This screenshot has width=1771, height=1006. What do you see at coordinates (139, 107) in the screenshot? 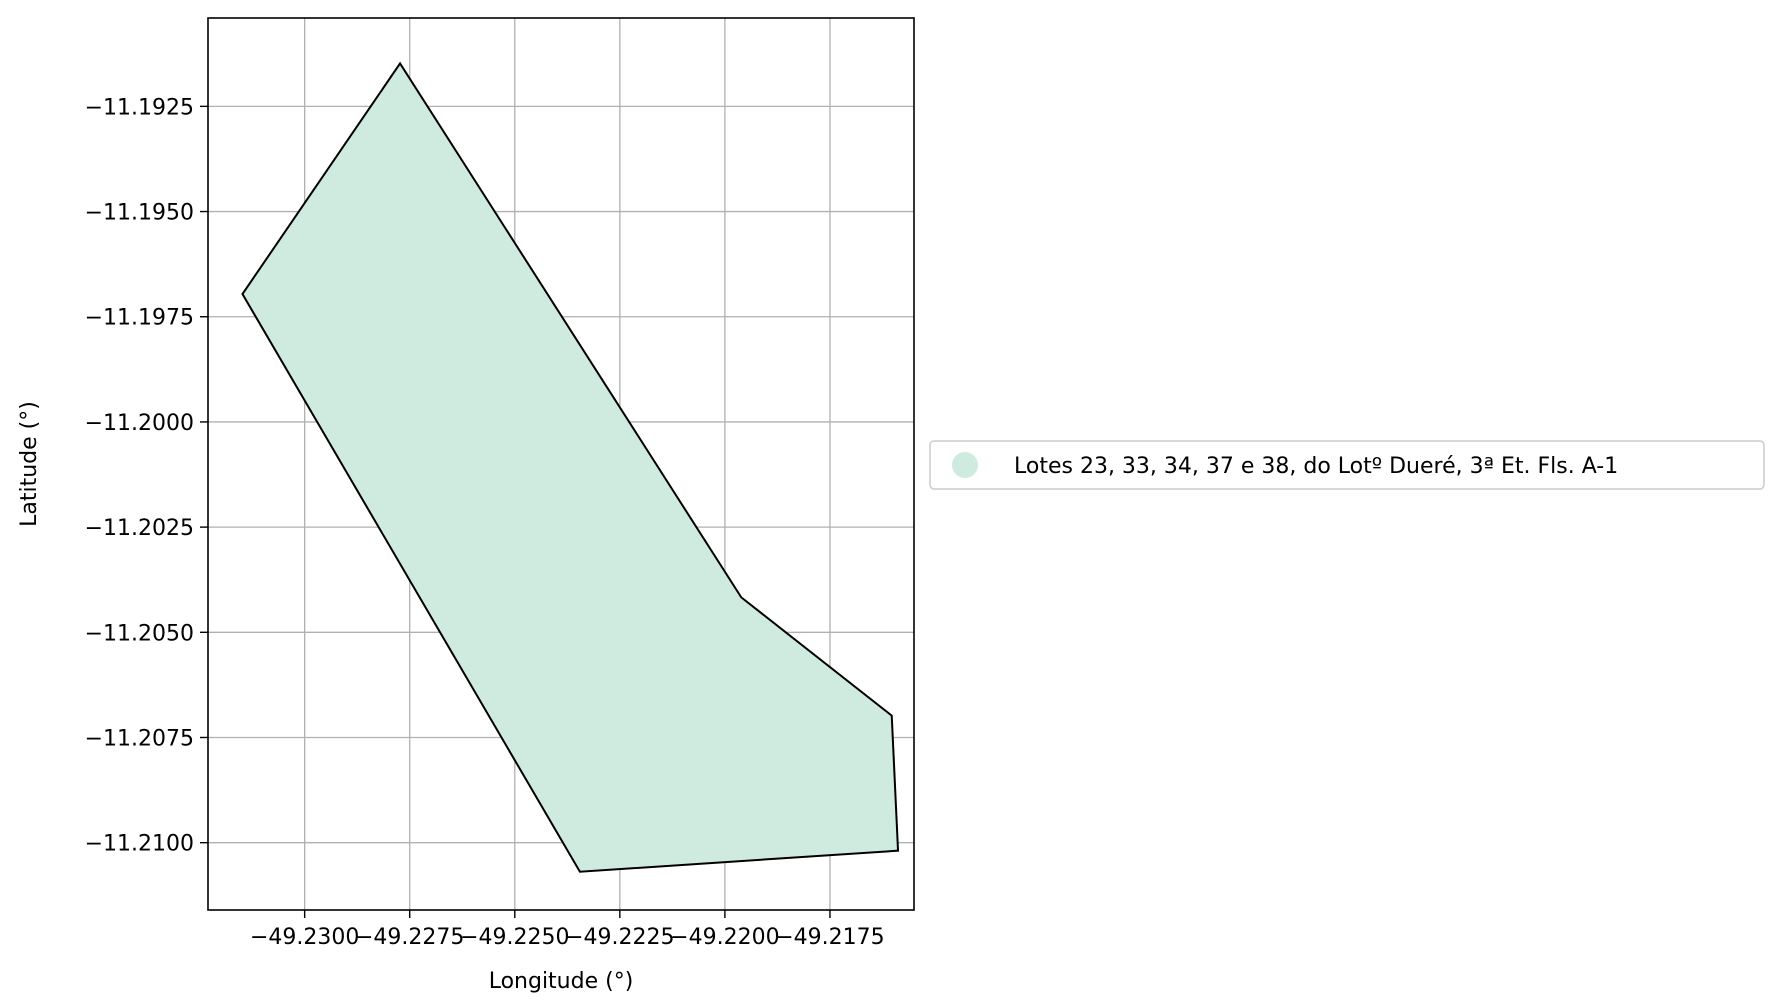
I see `y-tick-label: −11.1925` at bounding box center [139, 107].